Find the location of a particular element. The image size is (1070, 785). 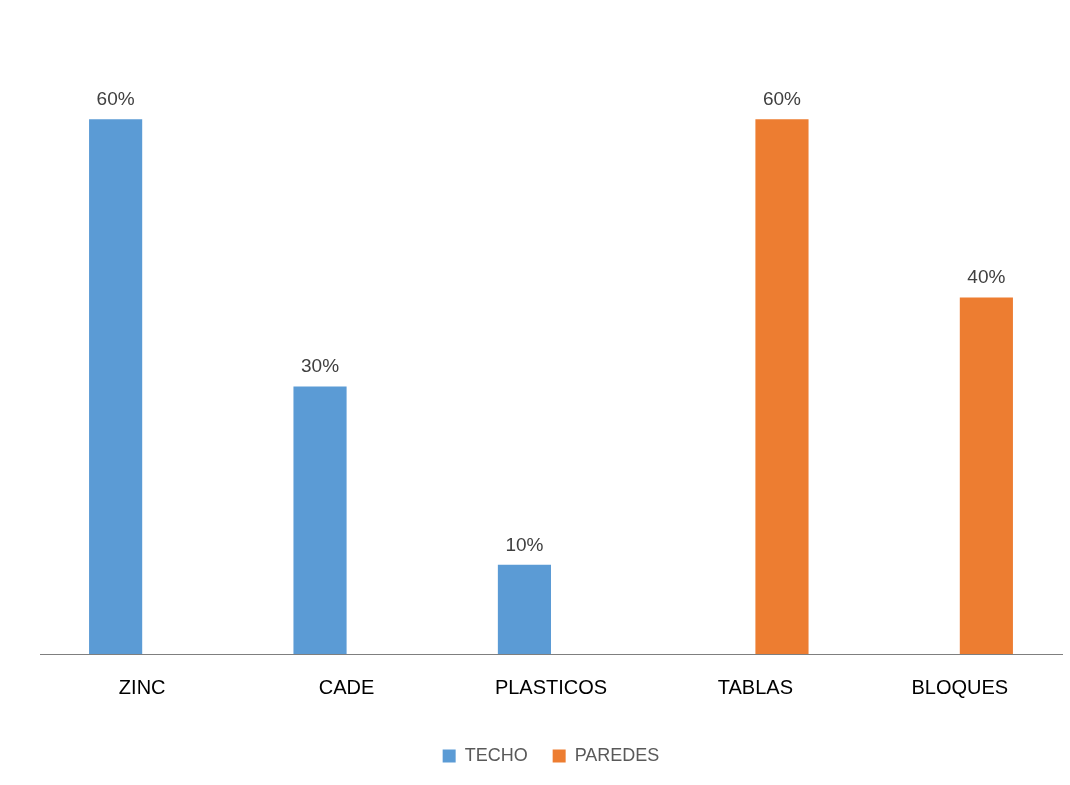

x-tick-label: ZINC is located at coordinates (142, 686).